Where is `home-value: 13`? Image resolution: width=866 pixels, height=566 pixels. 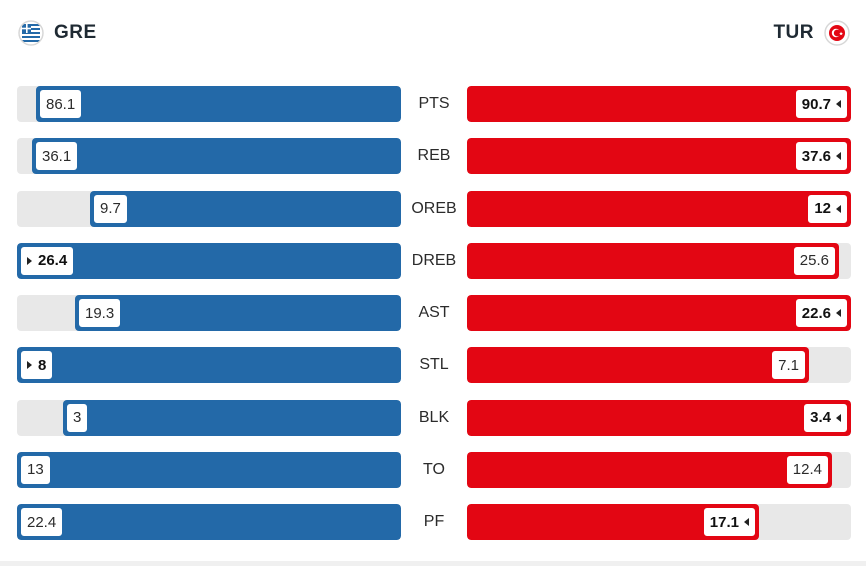 home-value: 13 is located at coordinates (35, 469).